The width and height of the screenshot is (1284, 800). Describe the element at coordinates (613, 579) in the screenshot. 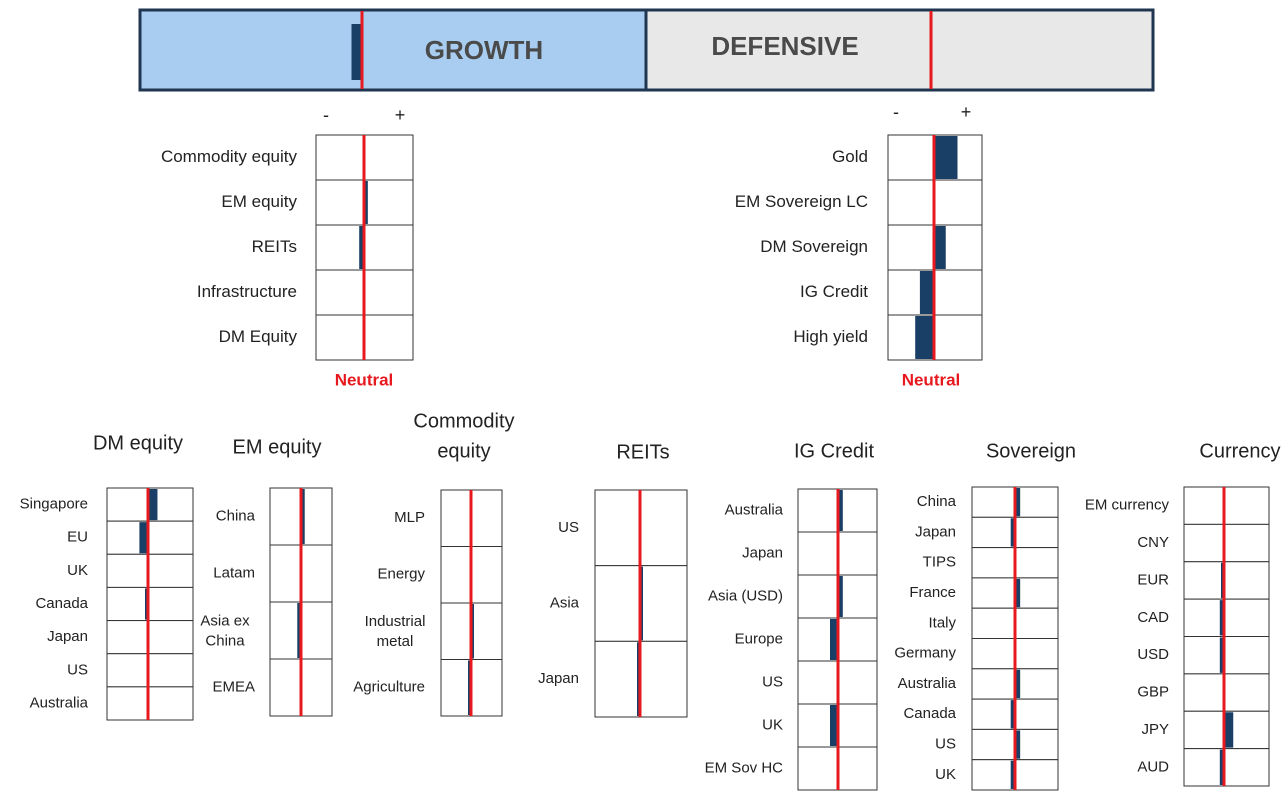

I see `panel-reits: REITs US Asia Japan` at that location.